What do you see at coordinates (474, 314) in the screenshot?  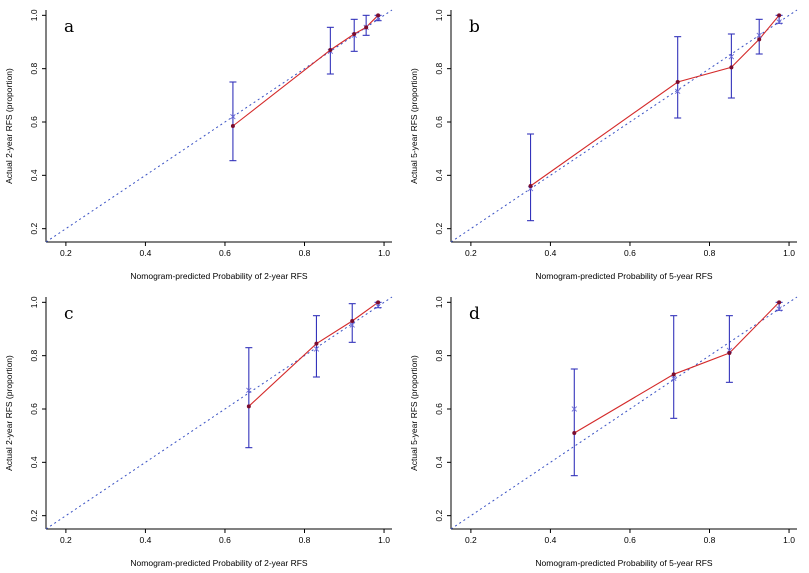 I see `panel-letter: d` at bounding box center [474, 314].